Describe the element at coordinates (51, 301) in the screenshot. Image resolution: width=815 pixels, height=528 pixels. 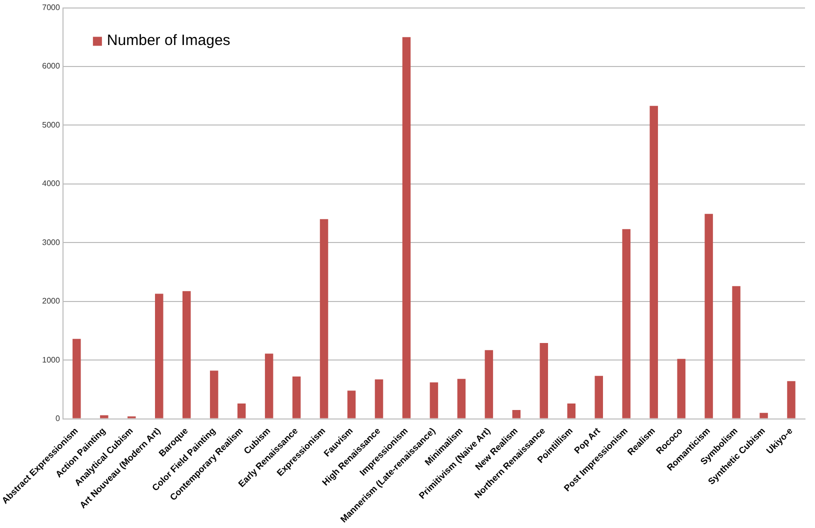
I see `y-tick-label: 2000` at that location.